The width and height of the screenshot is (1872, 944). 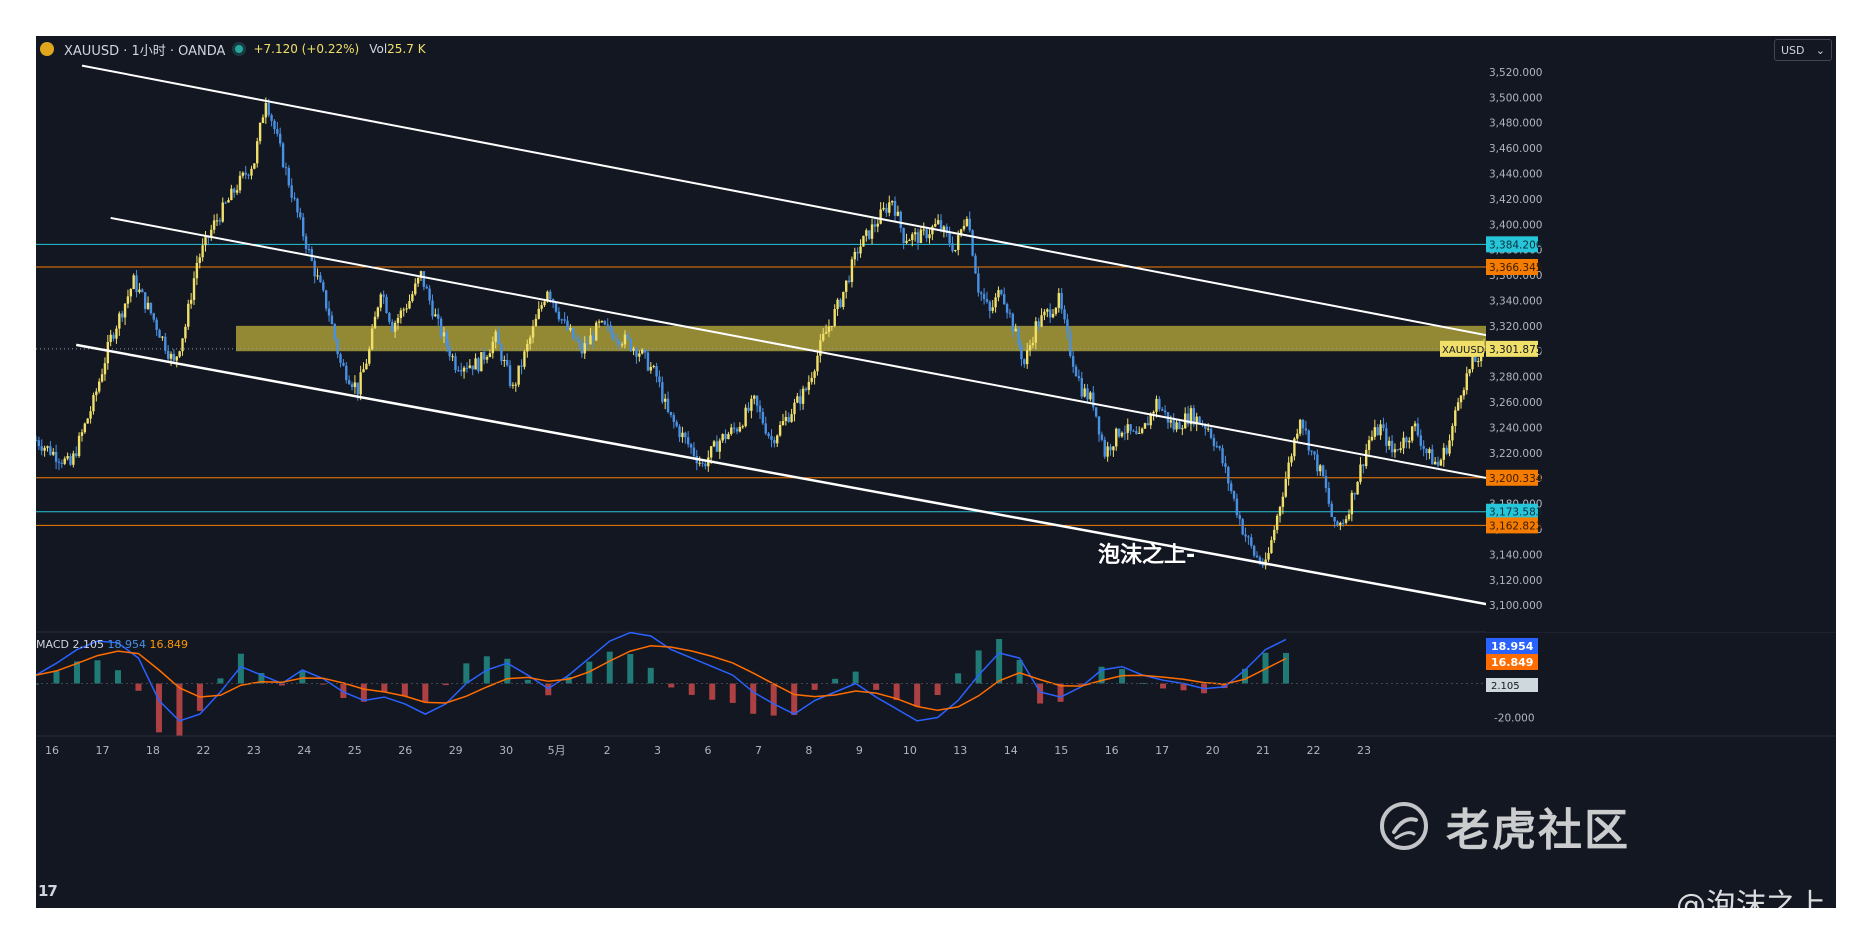 I want to click on currency-selector: USD ⌄, so click(x=1803, y=50).